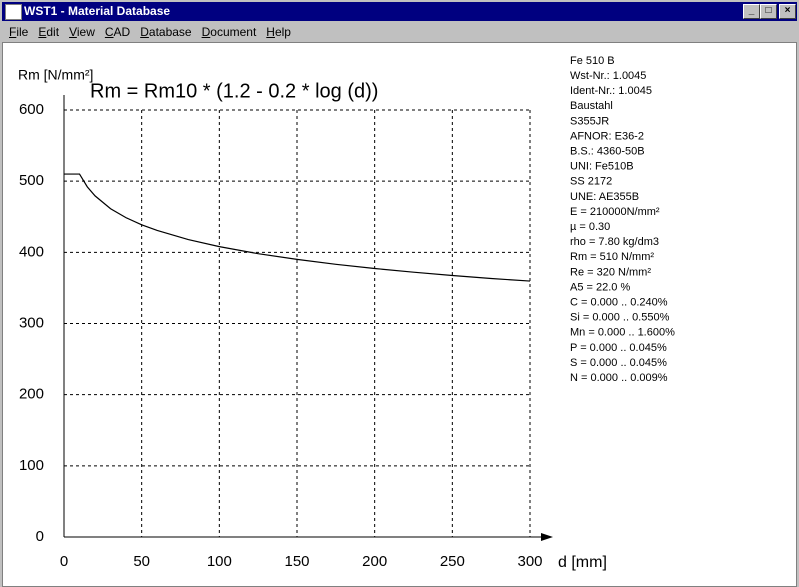 The width and height of the screenshot is (799, 587). What do you see at coordinates (589, 121) in the screenshot?
I see `material-info: S355JR` at bounding box center [589, 121].